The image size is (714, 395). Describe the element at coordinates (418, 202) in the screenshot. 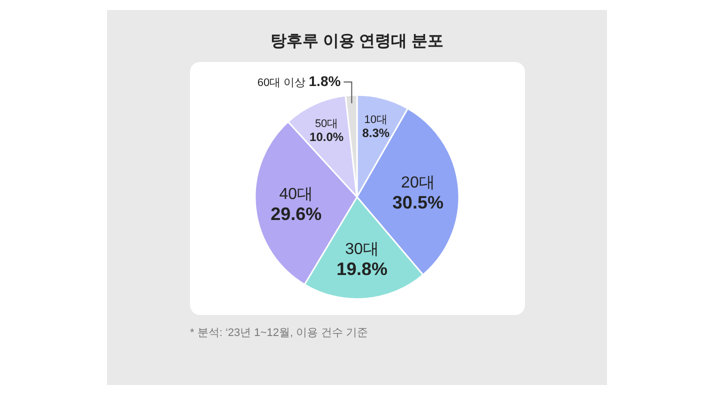

I see `data-label: 30.5%` at that location.